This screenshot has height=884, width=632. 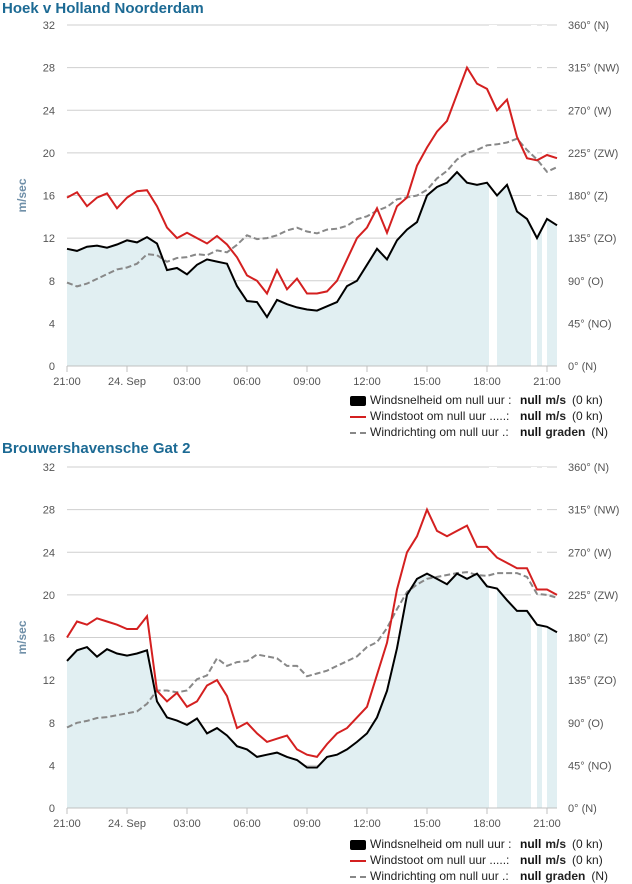 What do you see at coordinates (49, 197) in the screenshot?
I see `y-tick-label: 16` at bounding box center [49, 197].